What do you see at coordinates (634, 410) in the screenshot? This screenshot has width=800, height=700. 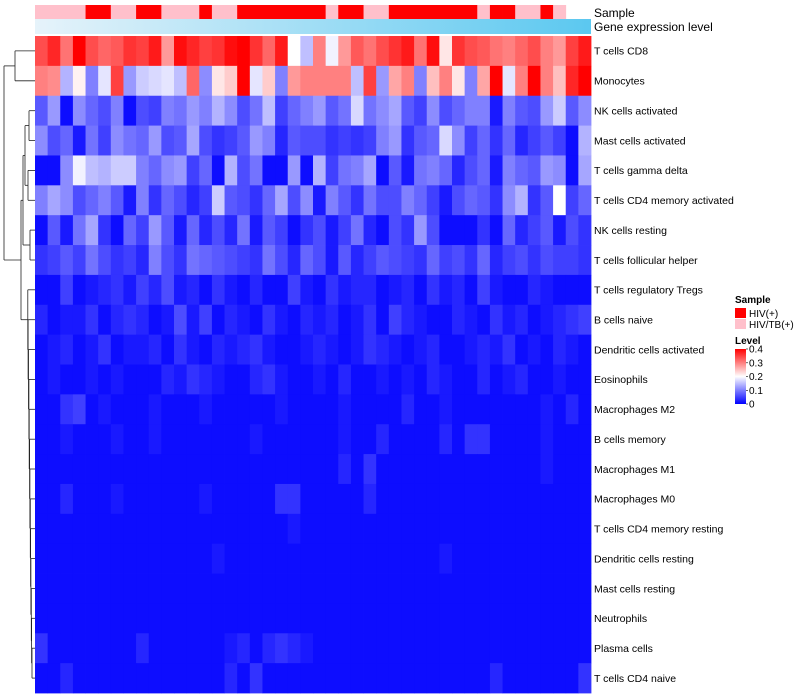 I see `row-label: Macrophages M2` at bounding box center [634, 410].